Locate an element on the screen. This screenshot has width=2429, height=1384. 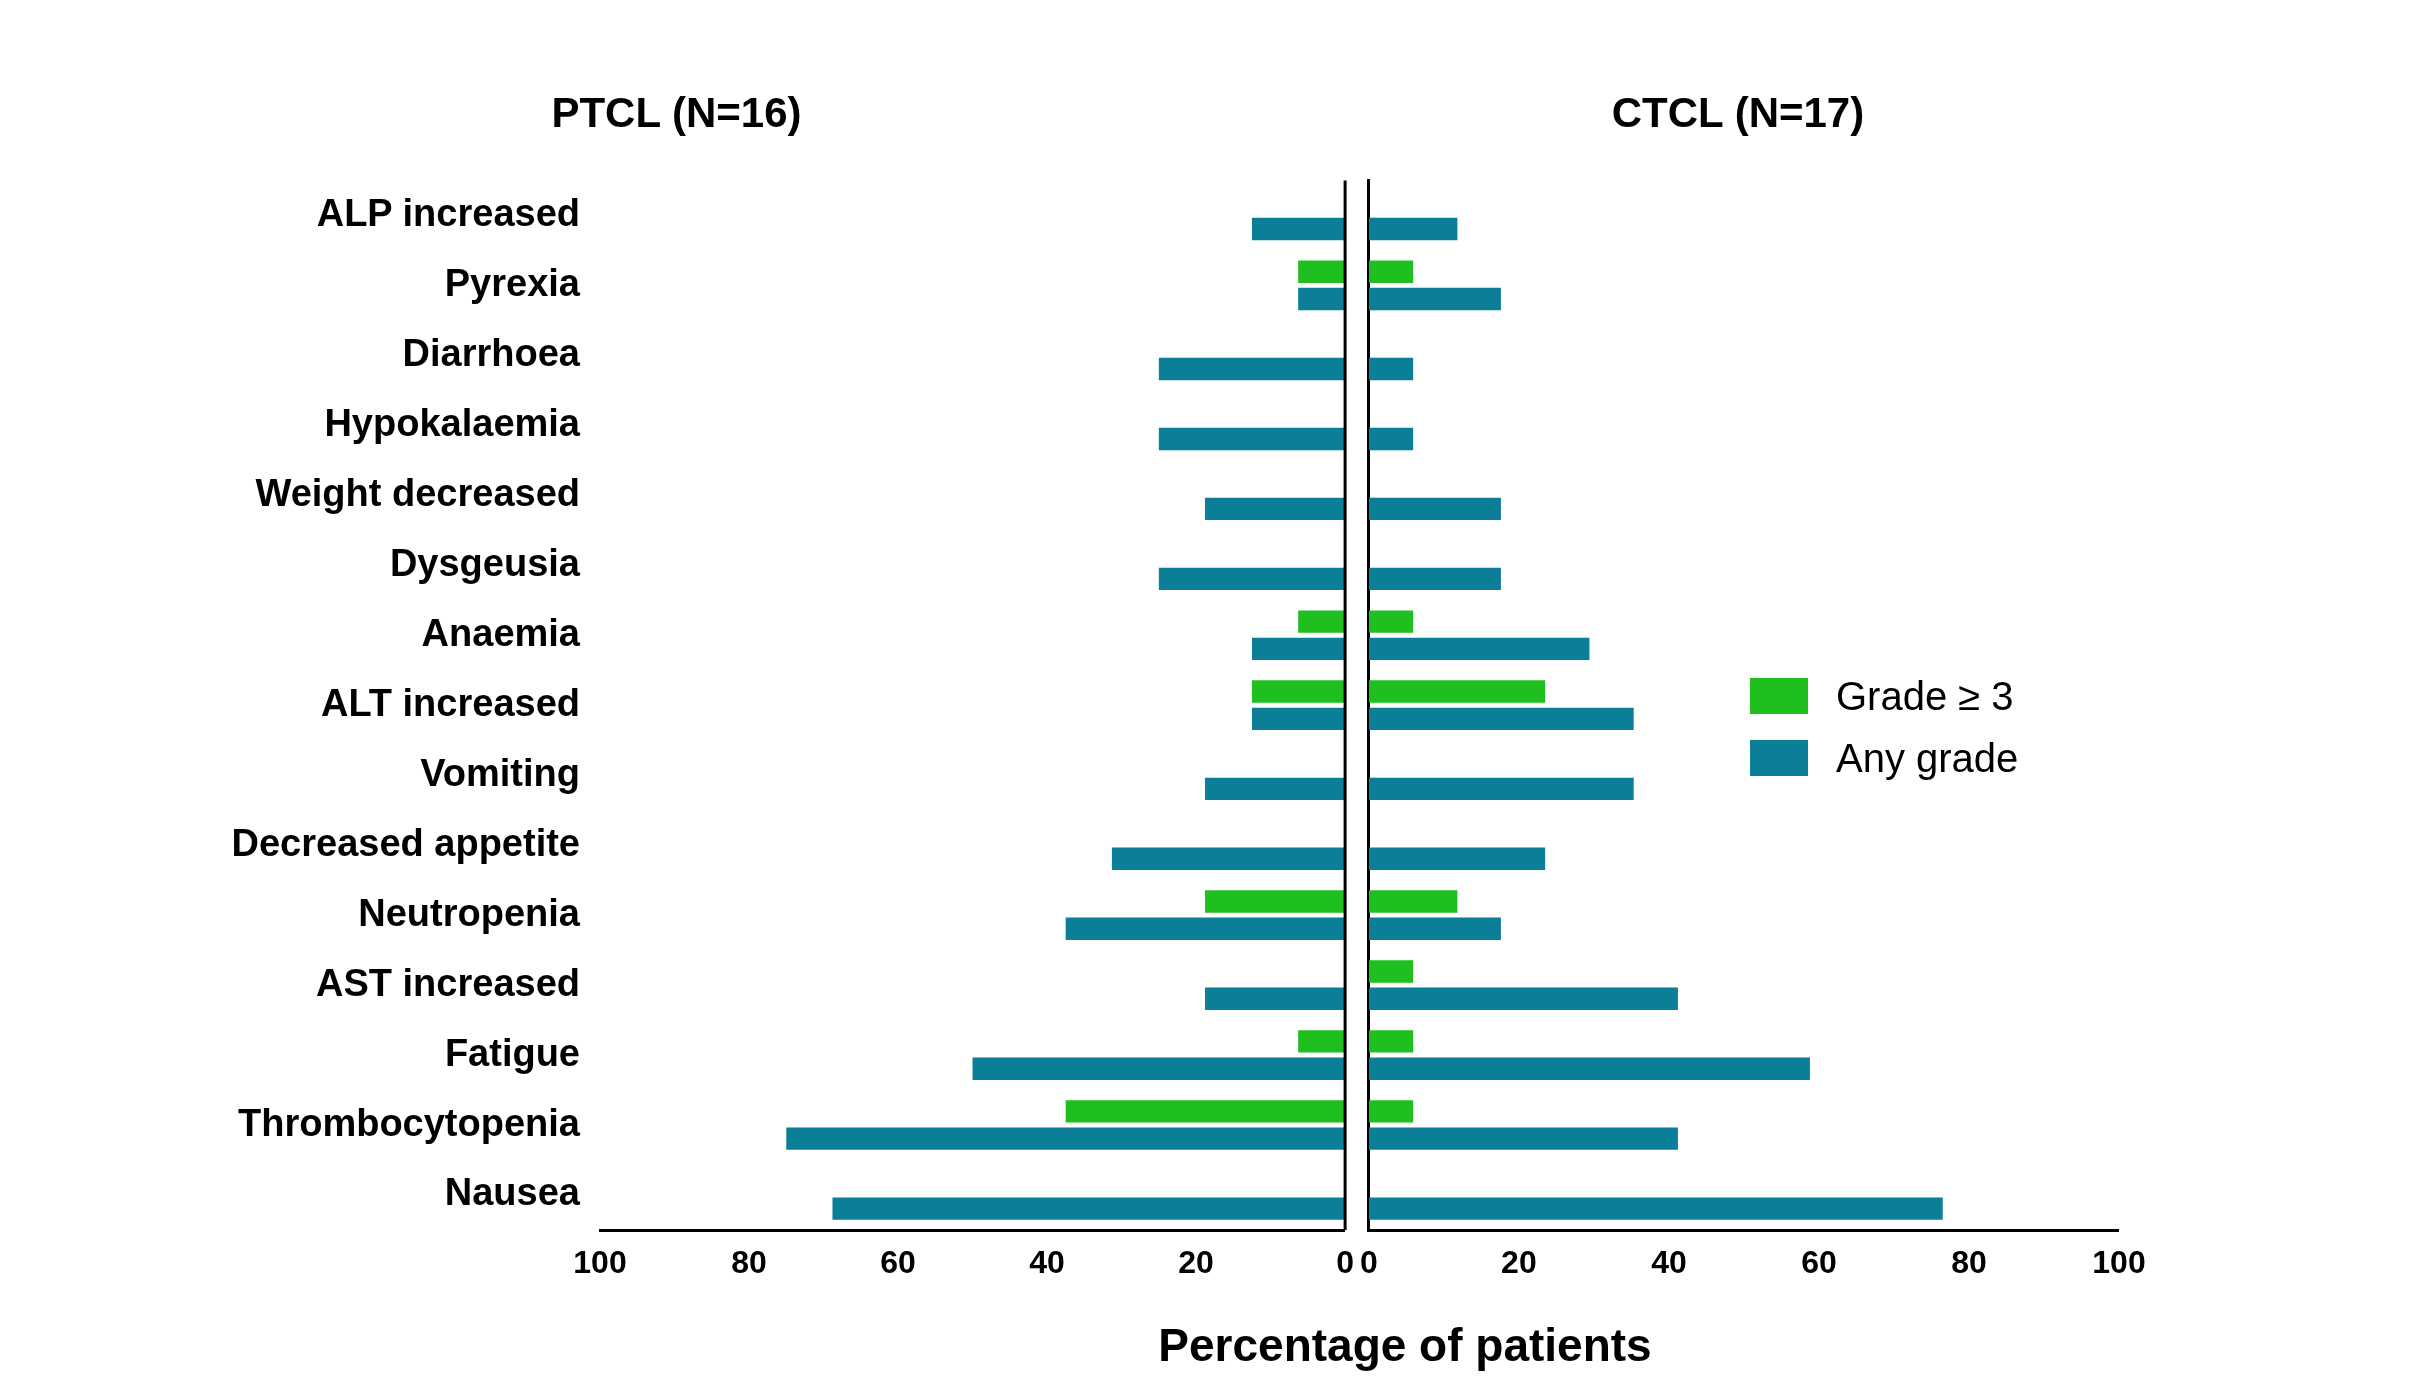
y-tick-label: Fatigue is located at coordinates (512, 1052).